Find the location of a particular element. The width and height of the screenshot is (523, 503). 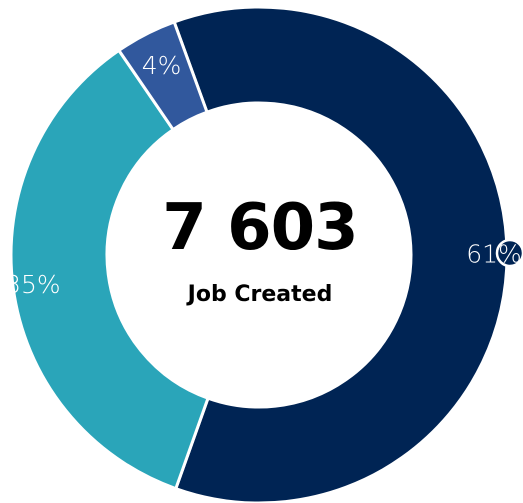

slice-label-1: 61% is located at coordinates (494, 254).